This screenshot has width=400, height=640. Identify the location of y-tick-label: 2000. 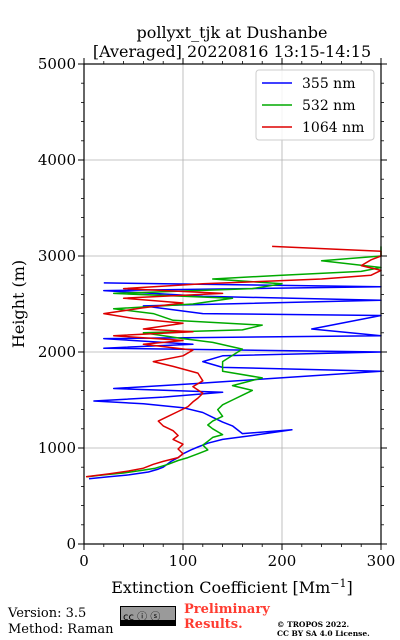
(57, 352).